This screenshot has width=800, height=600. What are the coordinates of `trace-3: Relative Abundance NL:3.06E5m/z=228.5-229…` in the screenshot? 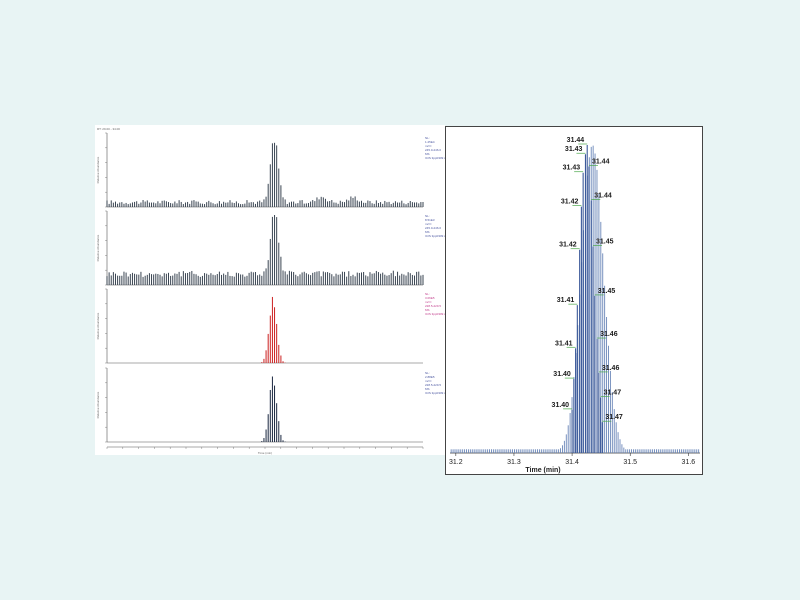 It's located at (270, 326).